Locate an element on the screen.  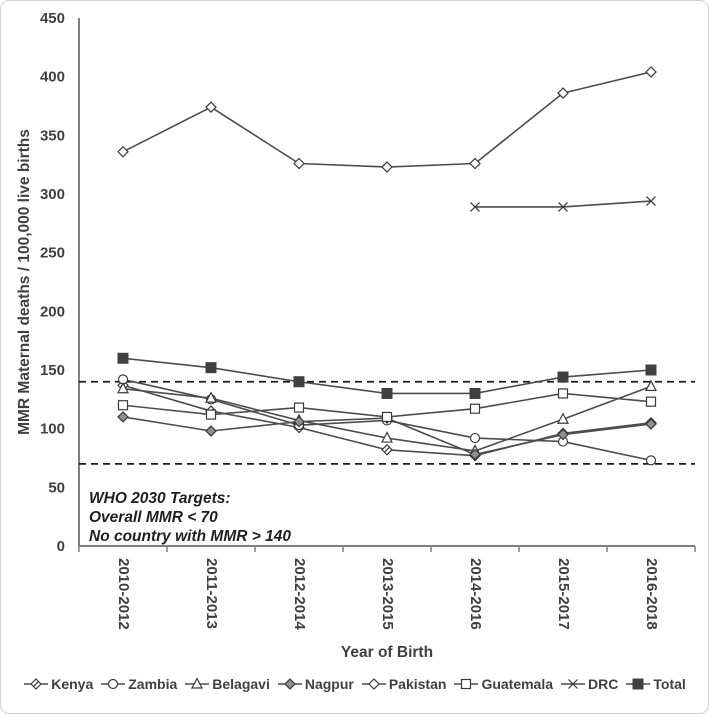
y-tick-label: 50 is located at coordinates (56, 487).